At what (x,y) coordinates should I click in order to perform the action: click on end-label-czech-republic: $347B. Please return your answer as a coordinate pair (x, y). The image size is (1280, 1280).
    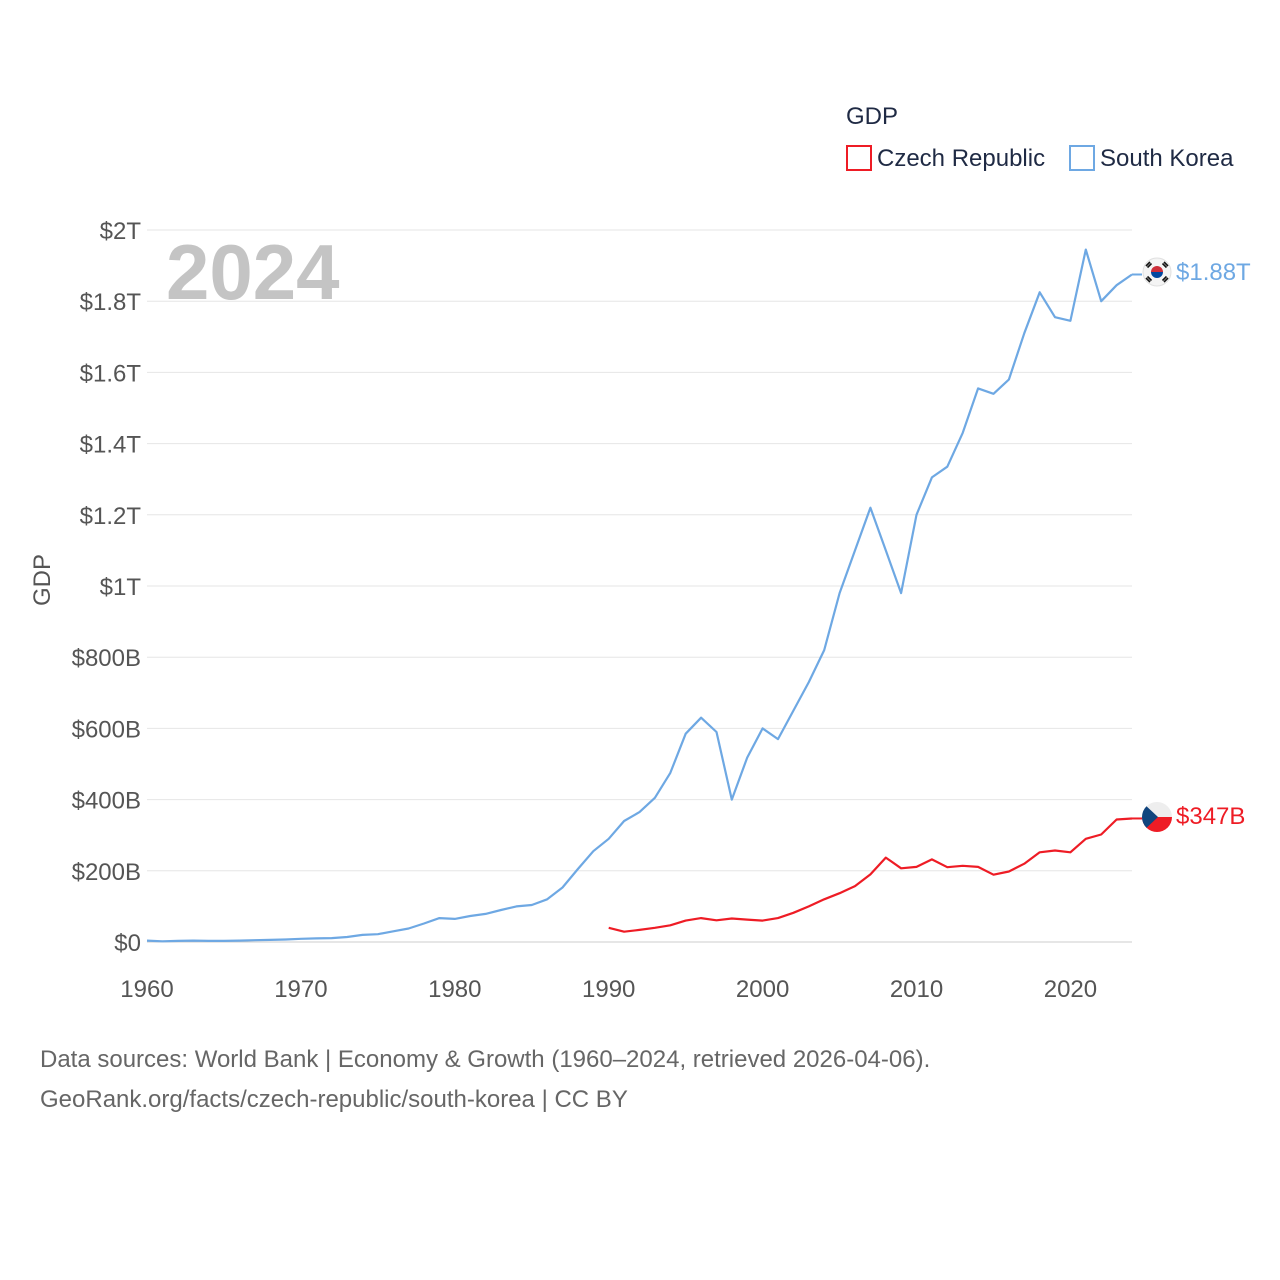
    Looking at the image, I should click on (1210, 816).